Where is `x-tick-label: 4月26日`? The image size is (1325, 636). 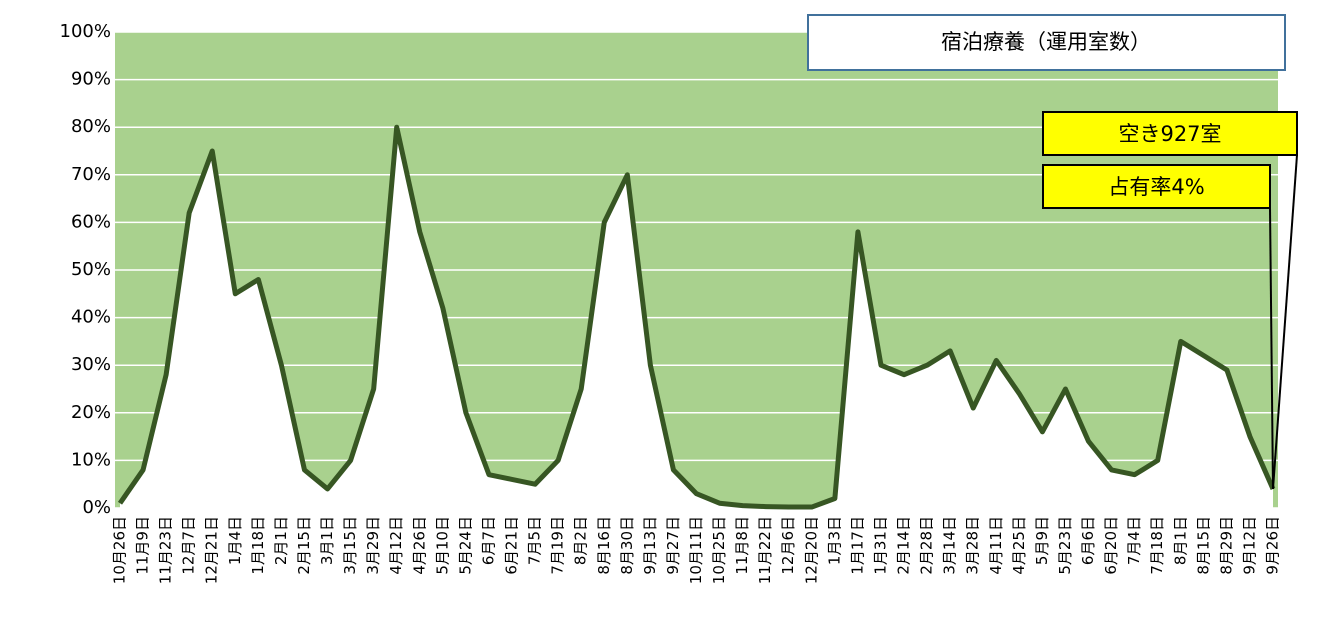
x-tick-label: 4月26日 is located at coordinates (419, 545).